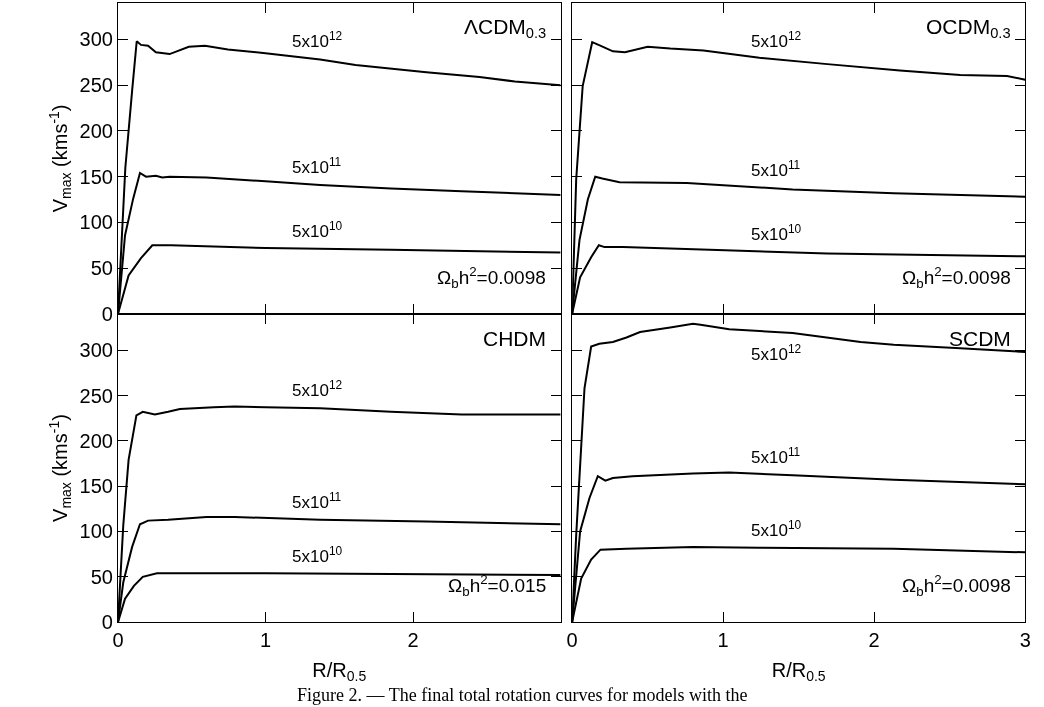 This screenshot has height=707, width=1044. What do you see at coordinates (514, 338) in the screenshot?
I see `annotation: CHDM` at bounding box center [514, 338].